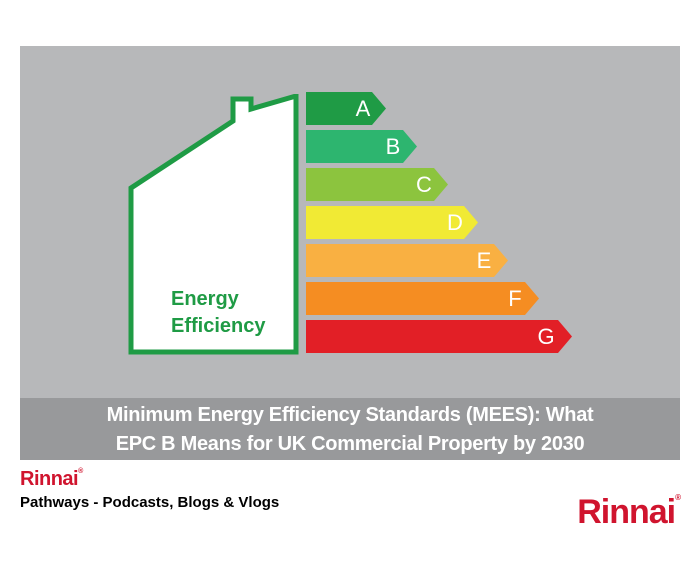 The width and height of the screenshot is (700, 576). What do you see at coordinates (484, 260) in the screenshot?
I see `rating-letter: E` at bounding box center [484, 260].